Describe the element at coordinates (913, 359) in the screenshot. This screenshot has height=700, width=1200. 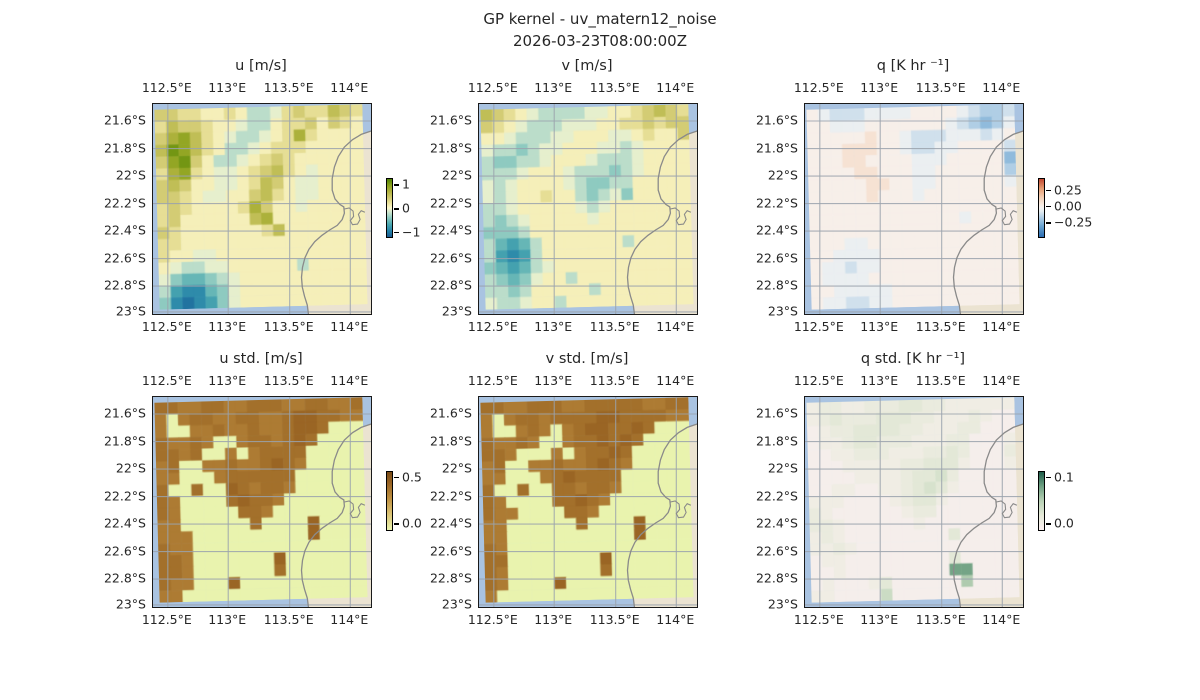
I see `panel-title-q-std: q std. [K hr ⁻¹]` at that location.